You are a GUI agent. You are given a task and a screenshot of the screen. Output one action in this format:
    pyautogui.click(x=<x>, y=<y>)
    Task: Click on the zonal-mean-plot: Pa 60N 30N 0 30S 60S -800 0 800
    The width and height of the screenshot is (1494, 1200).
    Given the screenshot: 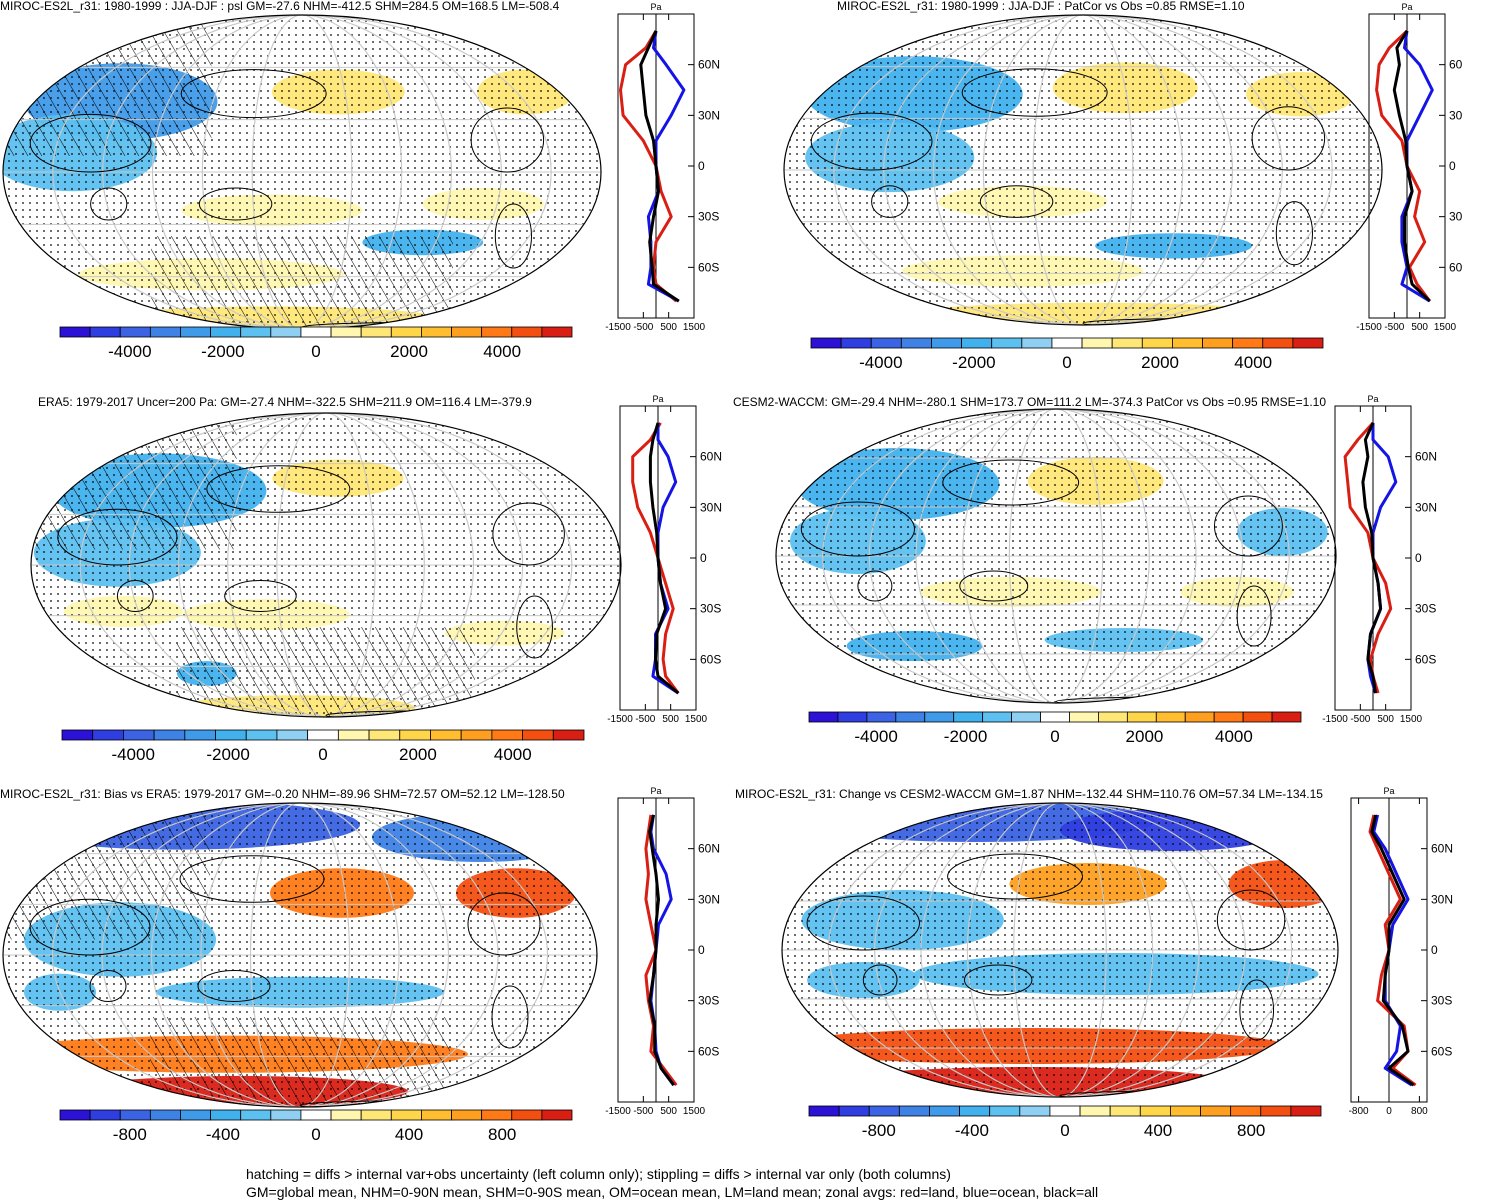 What is the action you would take?
    pyautogui.click(x=1401, y=951)
    